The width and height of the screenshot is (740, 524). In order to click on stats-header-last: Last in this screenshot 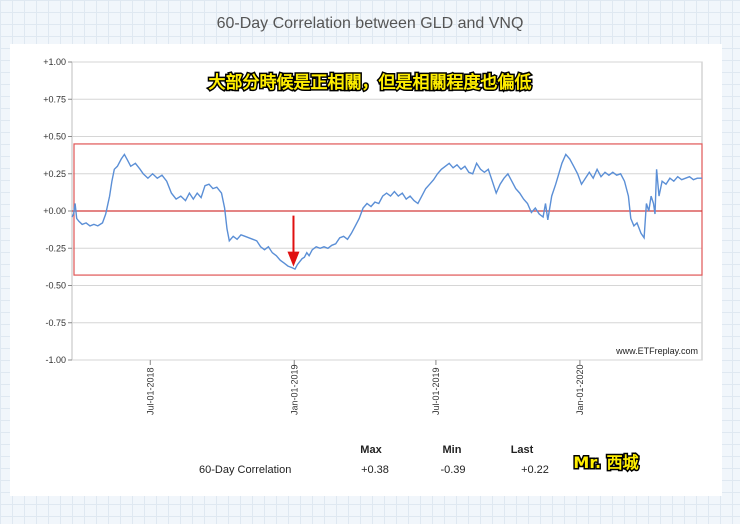, I will do `click(522, 450)`.